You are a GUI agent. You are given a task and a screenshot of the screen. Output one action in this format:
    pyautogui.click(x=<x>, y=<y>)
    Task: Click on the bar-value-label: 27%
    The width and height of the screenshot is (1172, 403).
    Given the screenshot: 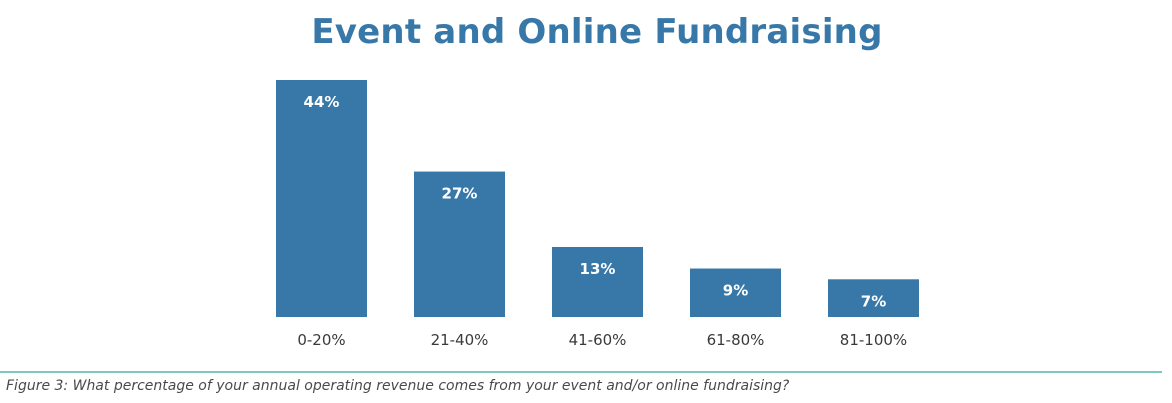 What is the action you would take?
    pyautogui.click(x=460, y=194)
    